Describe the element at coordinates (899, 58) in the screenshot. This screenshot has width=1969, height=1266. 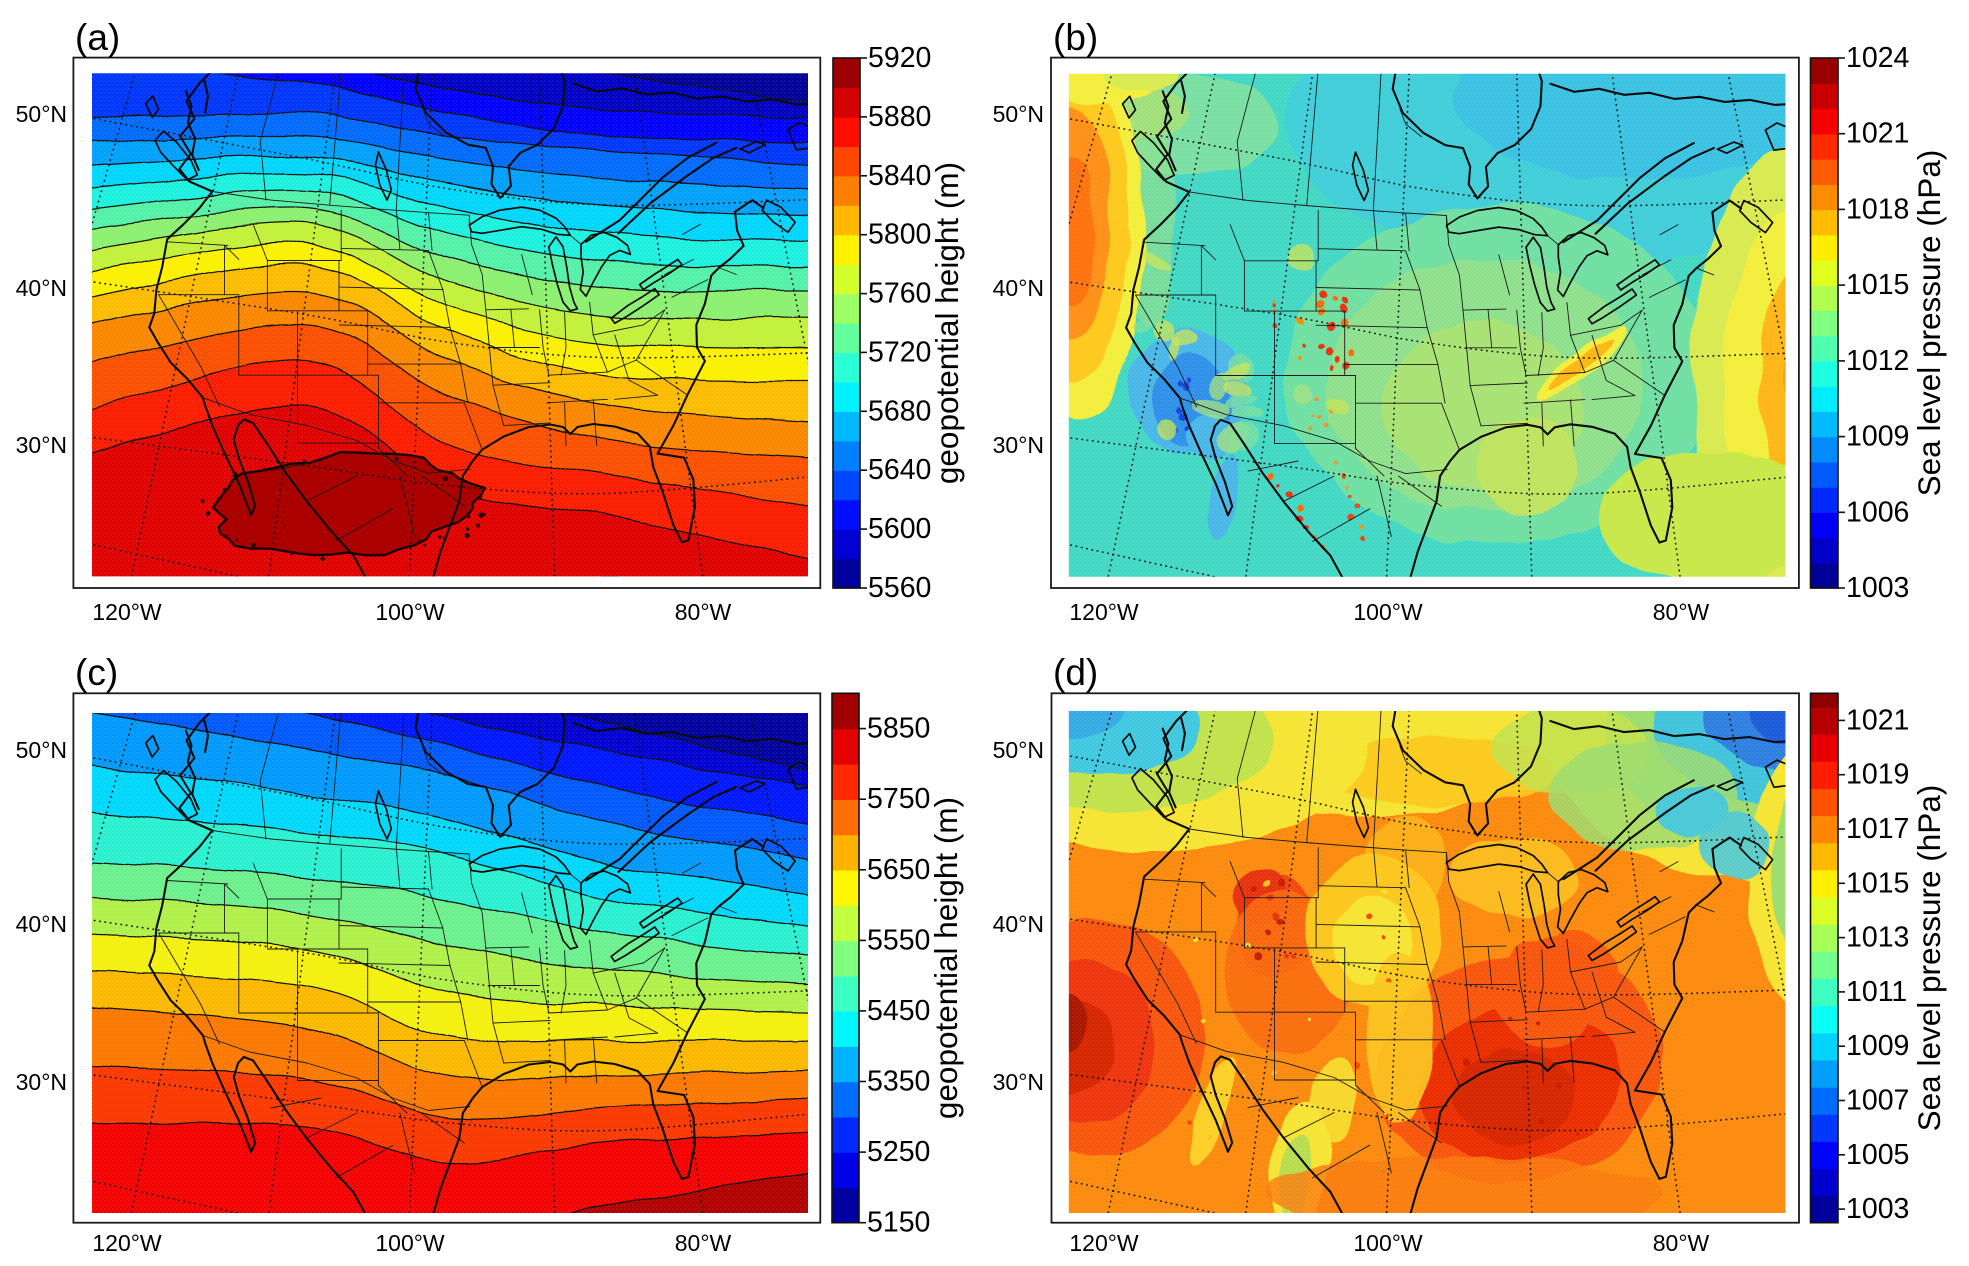
I see `svg-text: 5920` at that location.